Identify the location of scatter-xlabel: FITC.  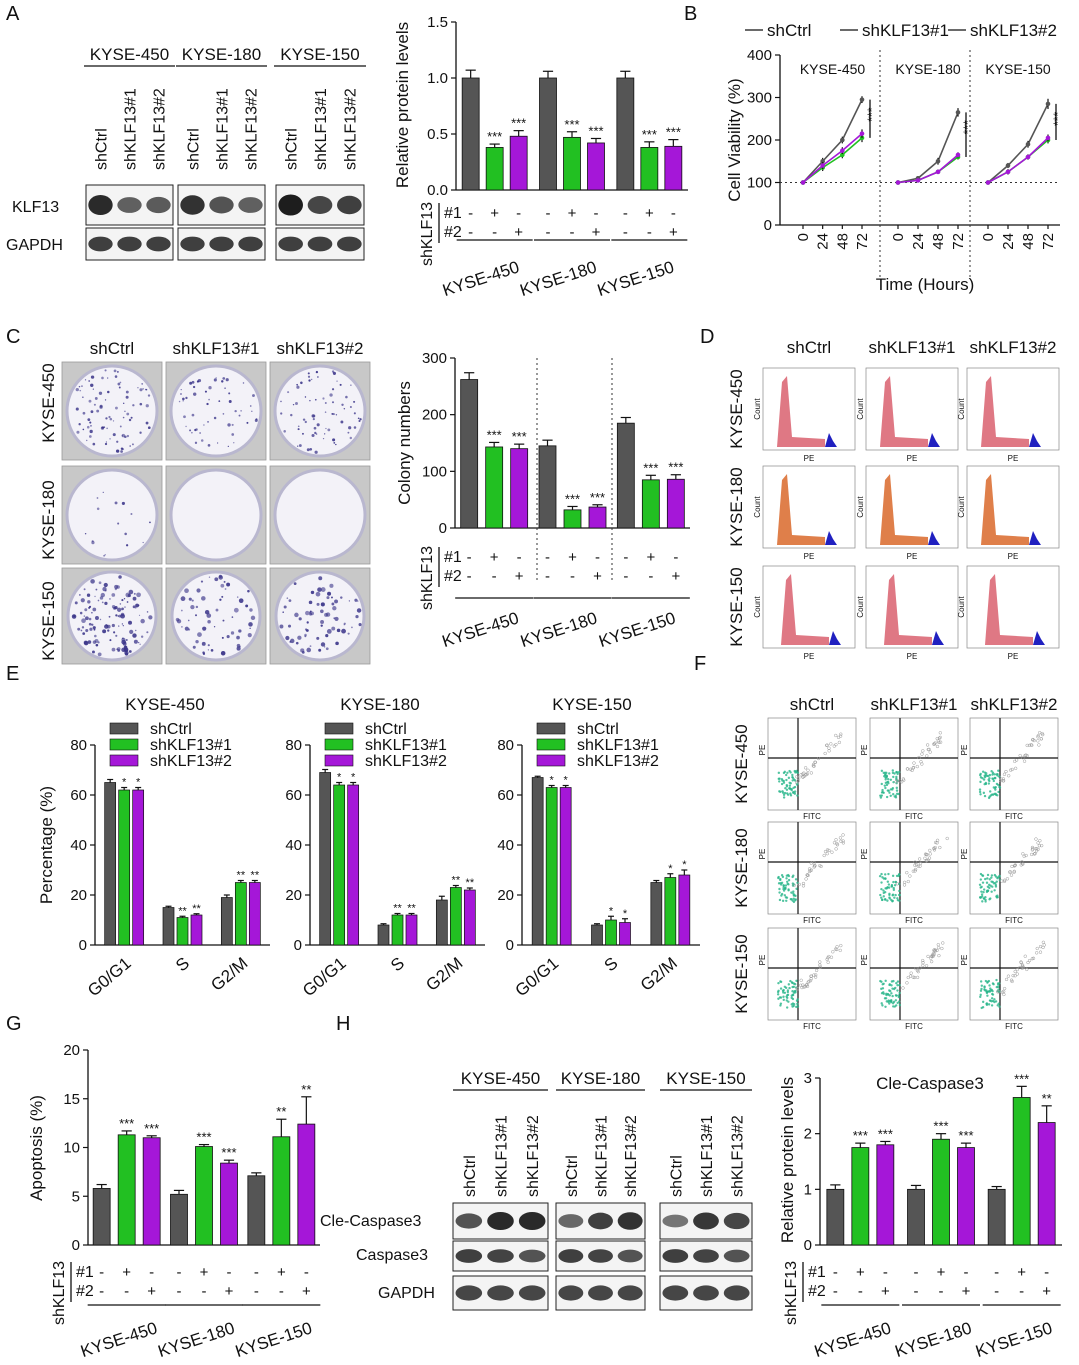
(914, 920).